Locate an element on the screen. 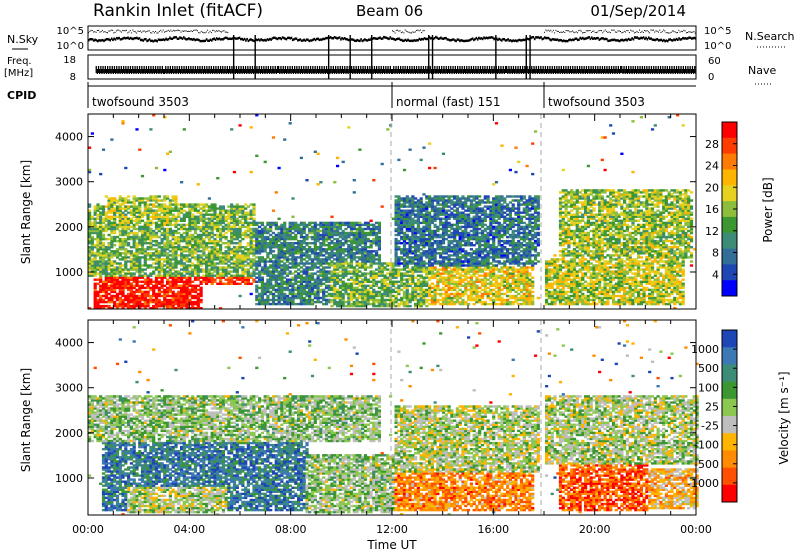  nave-label: Nave is located at coordinates (762, 70).